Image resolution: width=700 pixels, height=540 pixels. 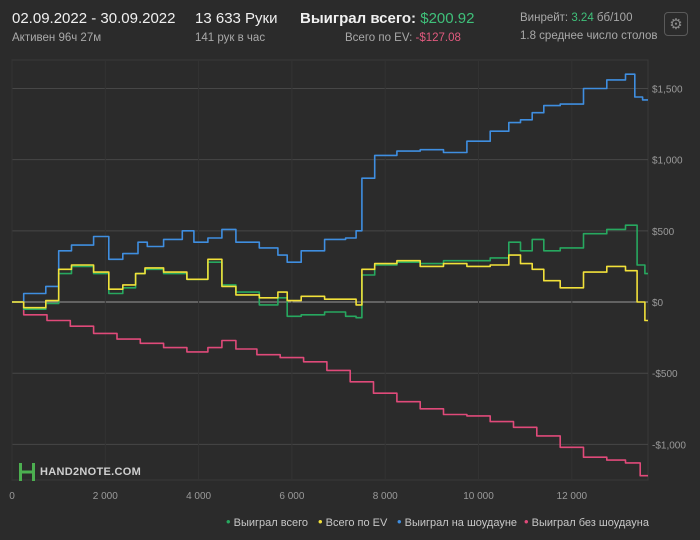 What do you see at coordinates (105, 496) in the screenshot?
I see `x-tick-label: 2 000` at bounding box center [105, 496].